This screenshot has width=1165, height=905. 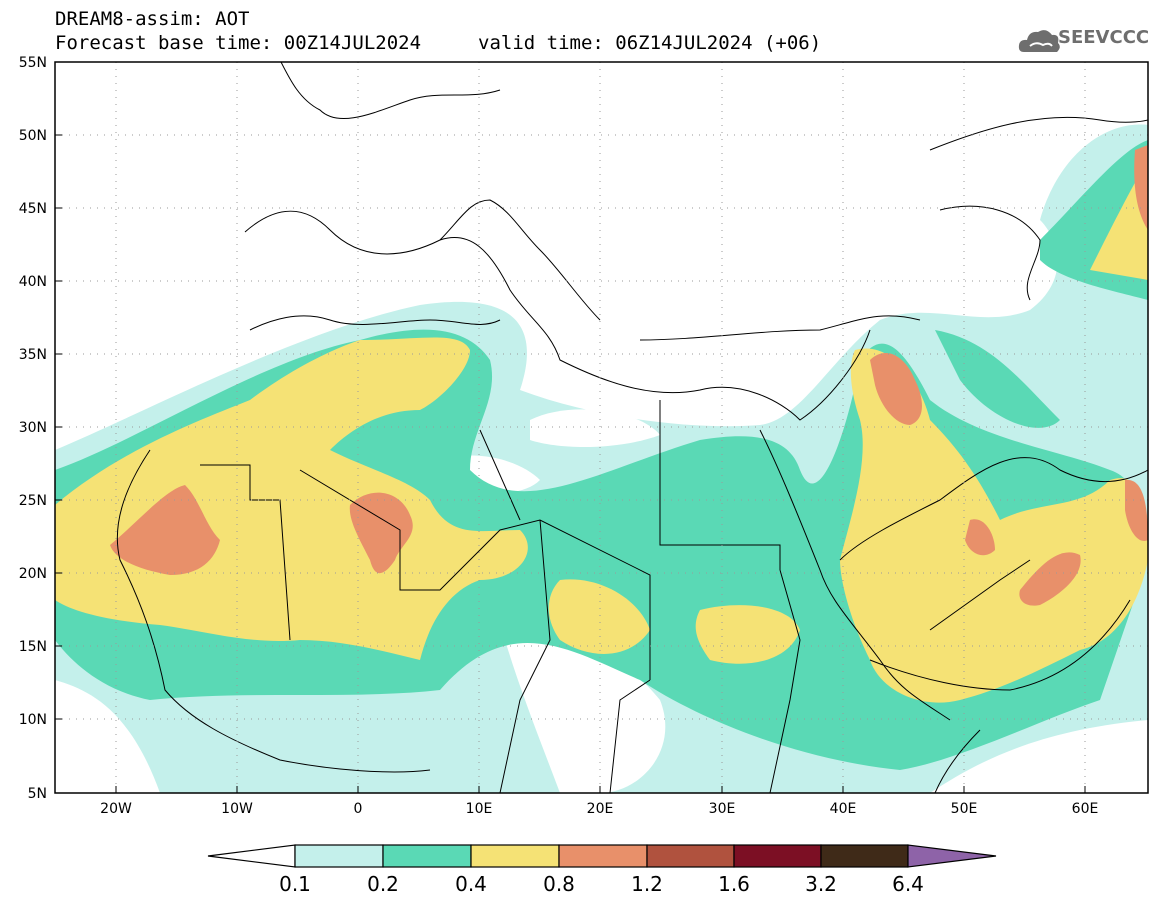 I want to click on colorbar-segment-below, so click(x=251, y=856).